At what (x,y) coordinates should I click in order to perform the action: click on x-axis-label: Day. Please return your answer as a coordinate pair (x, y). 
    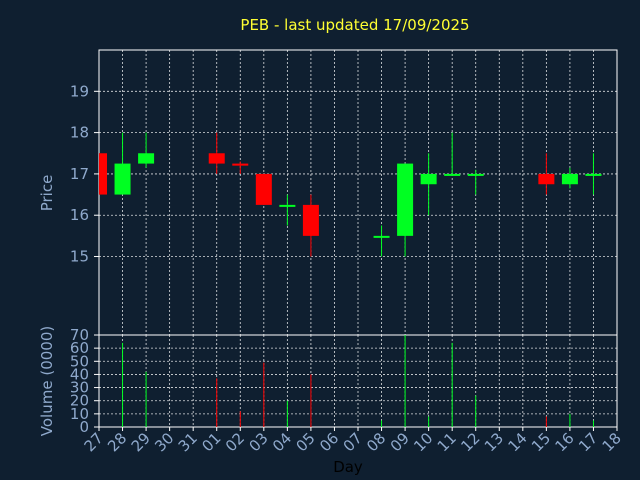
    Looking at the image, I should click on (348, 467).